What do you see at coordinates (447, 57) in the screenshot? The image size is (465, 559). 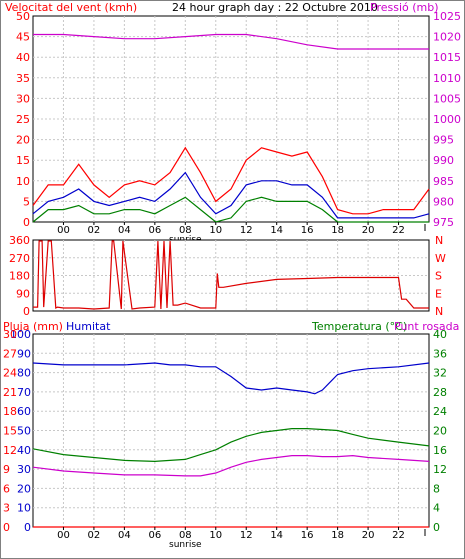 I see `pressure-y-tick-label: 1015` at bounding box center [447, 57].